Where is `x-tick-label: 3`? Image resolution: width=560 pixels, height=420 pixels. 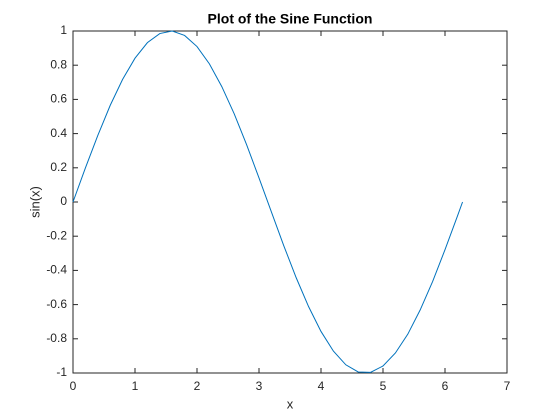
x-tick-label: 3 is located at coordinates (259, 386).